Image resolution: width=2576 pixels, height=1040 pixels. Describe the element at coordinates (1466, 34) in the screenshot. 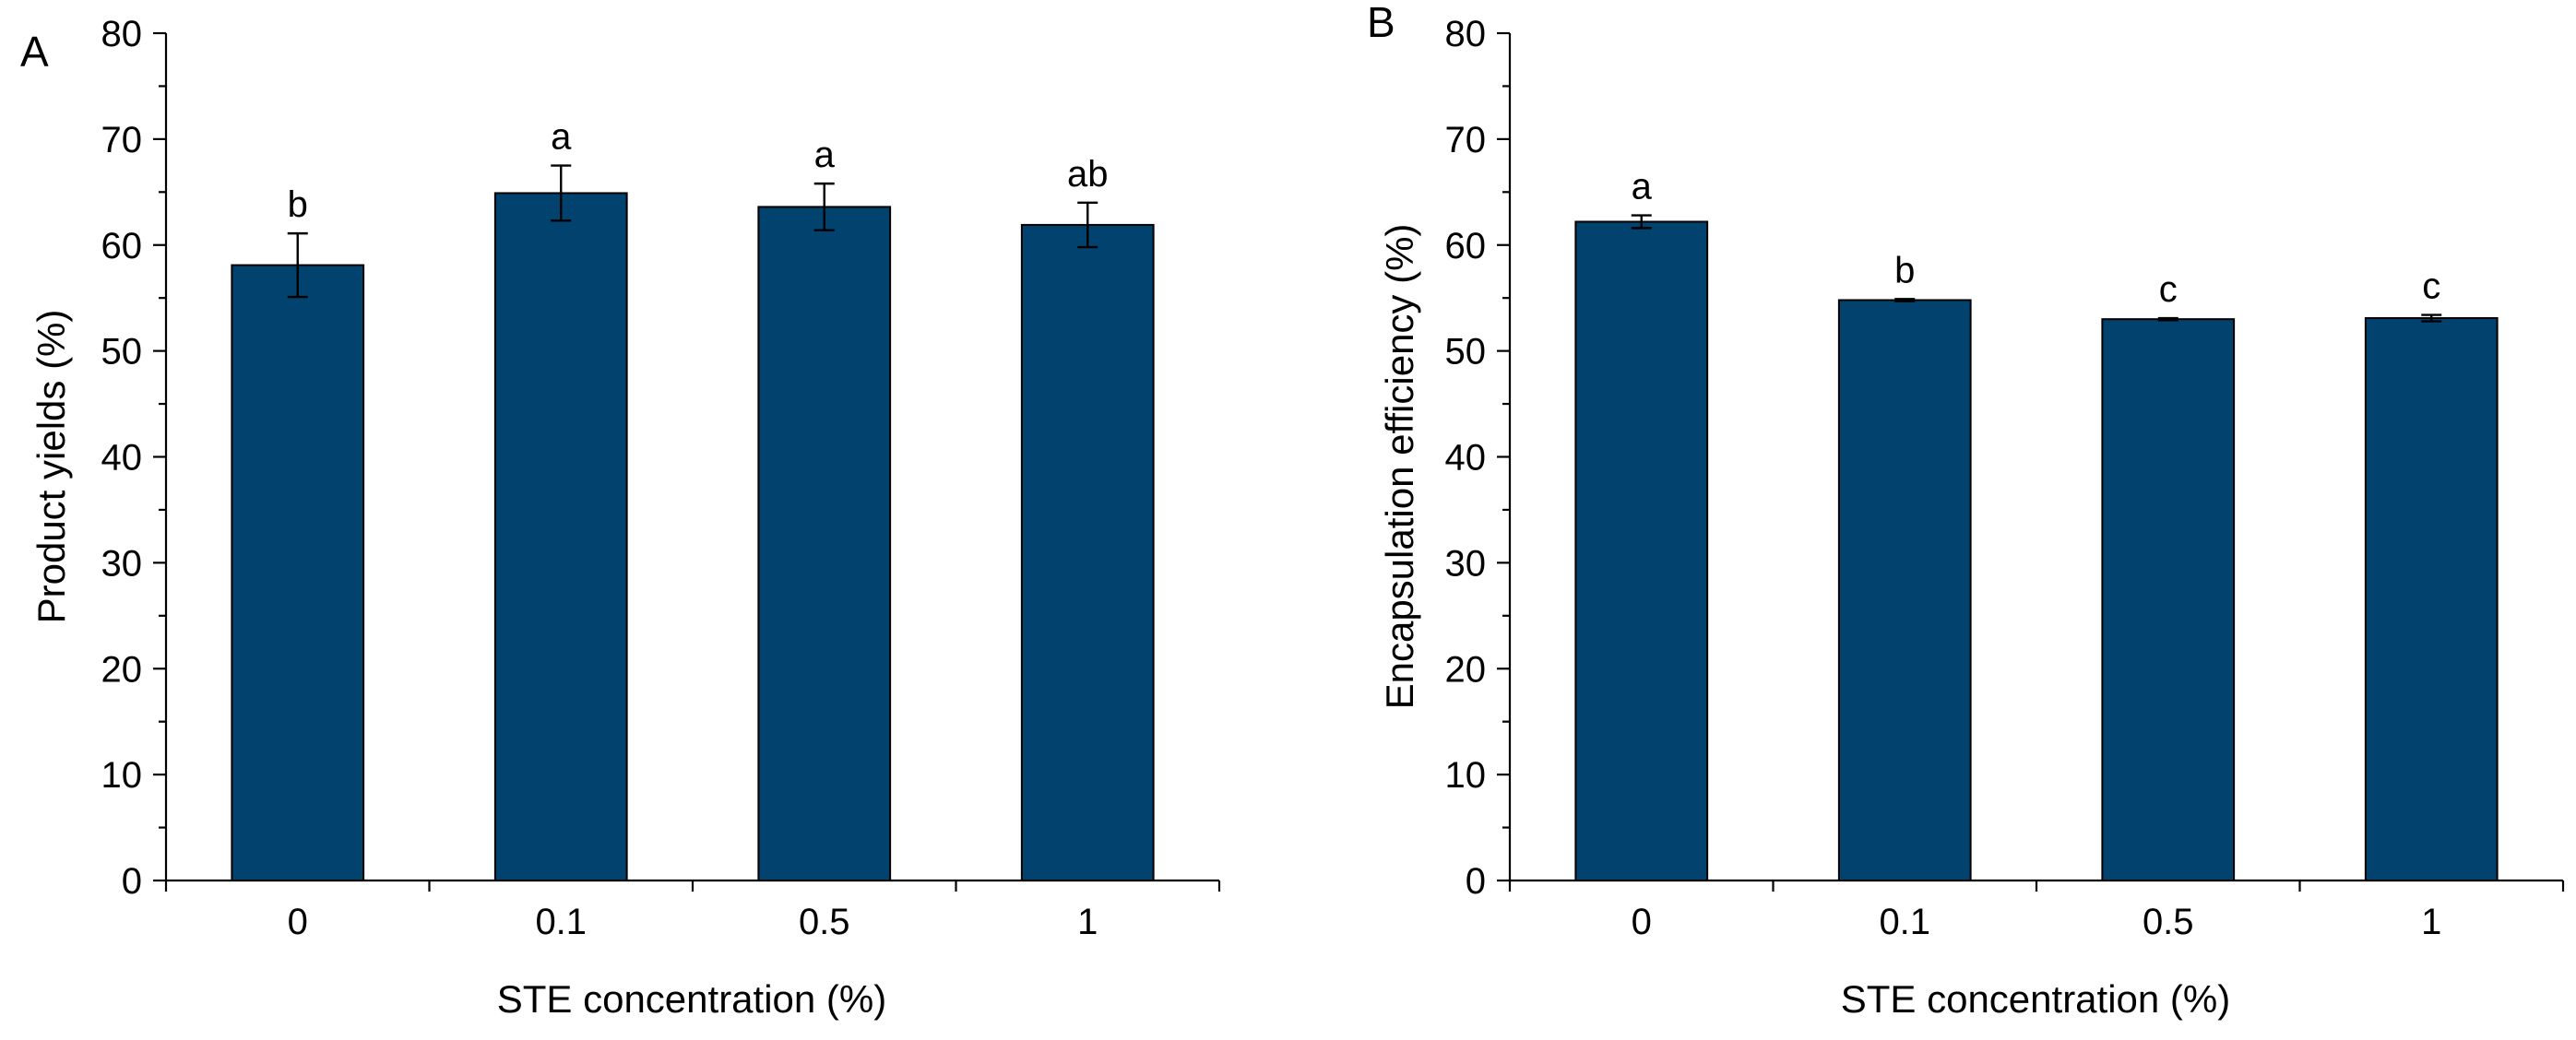

I see `panel-b-y-tick-label: 80` at that location.